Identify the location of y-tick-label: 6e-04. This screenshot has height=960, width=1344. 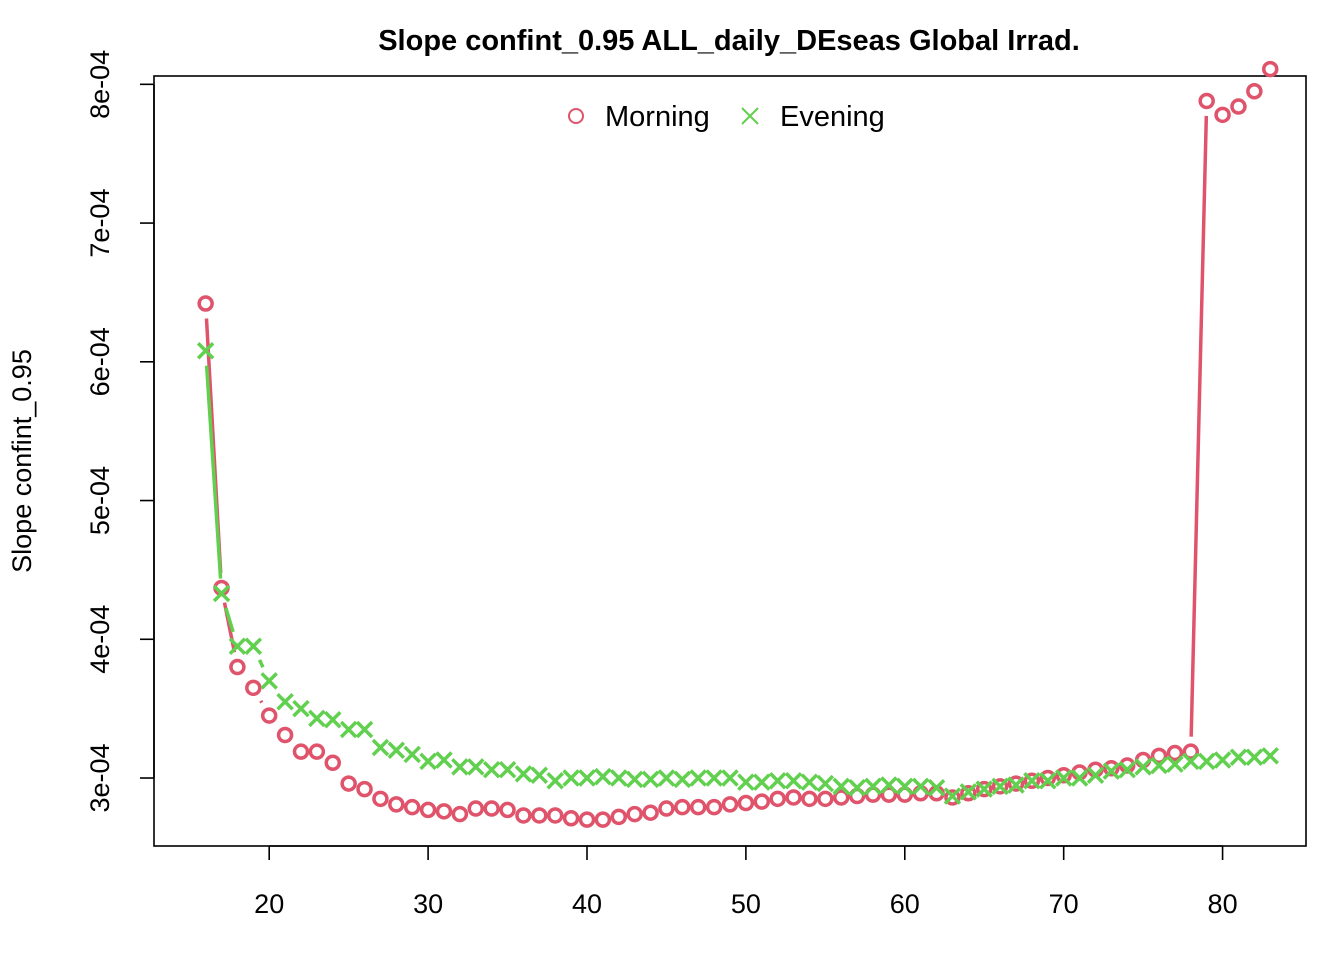
(100, 361).